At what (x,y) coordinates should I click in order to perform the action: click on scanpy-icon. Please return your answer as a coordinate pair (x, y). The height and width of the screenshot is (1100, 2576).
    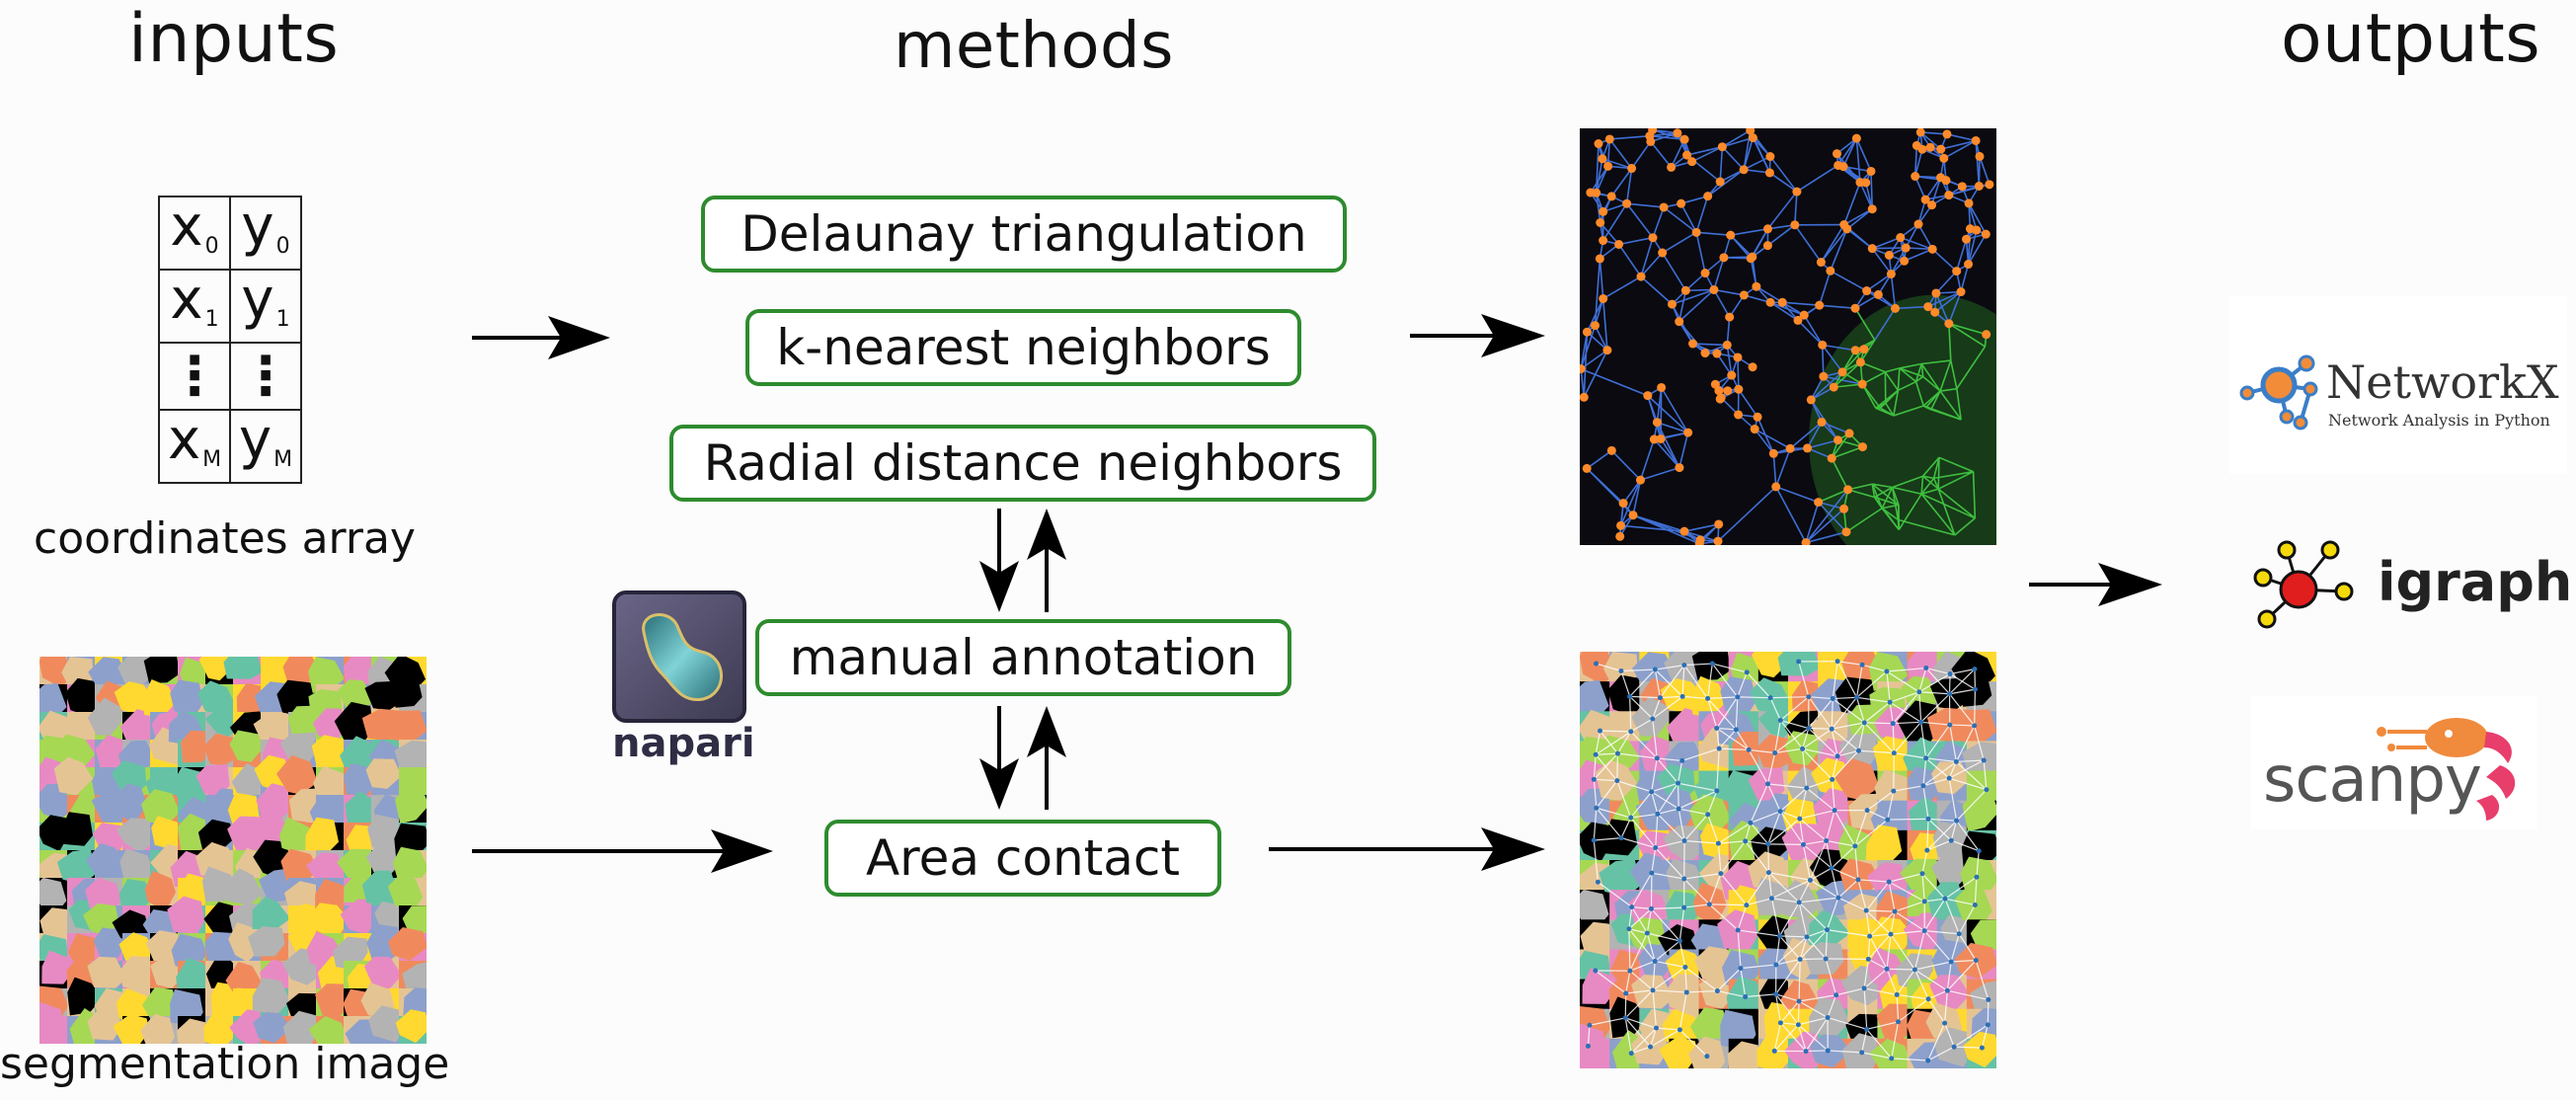
    Looking at the image, I should click on (2446, 769).